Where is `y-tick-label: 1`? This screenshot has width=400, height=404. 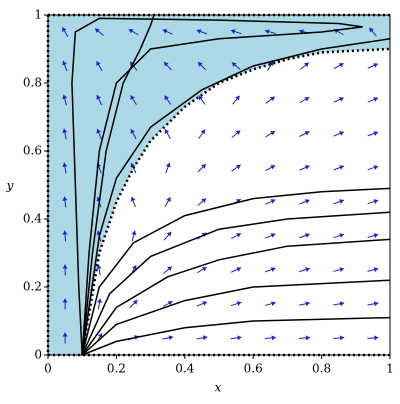 y-tick-label: 1 is located at coordinates (38, 15).